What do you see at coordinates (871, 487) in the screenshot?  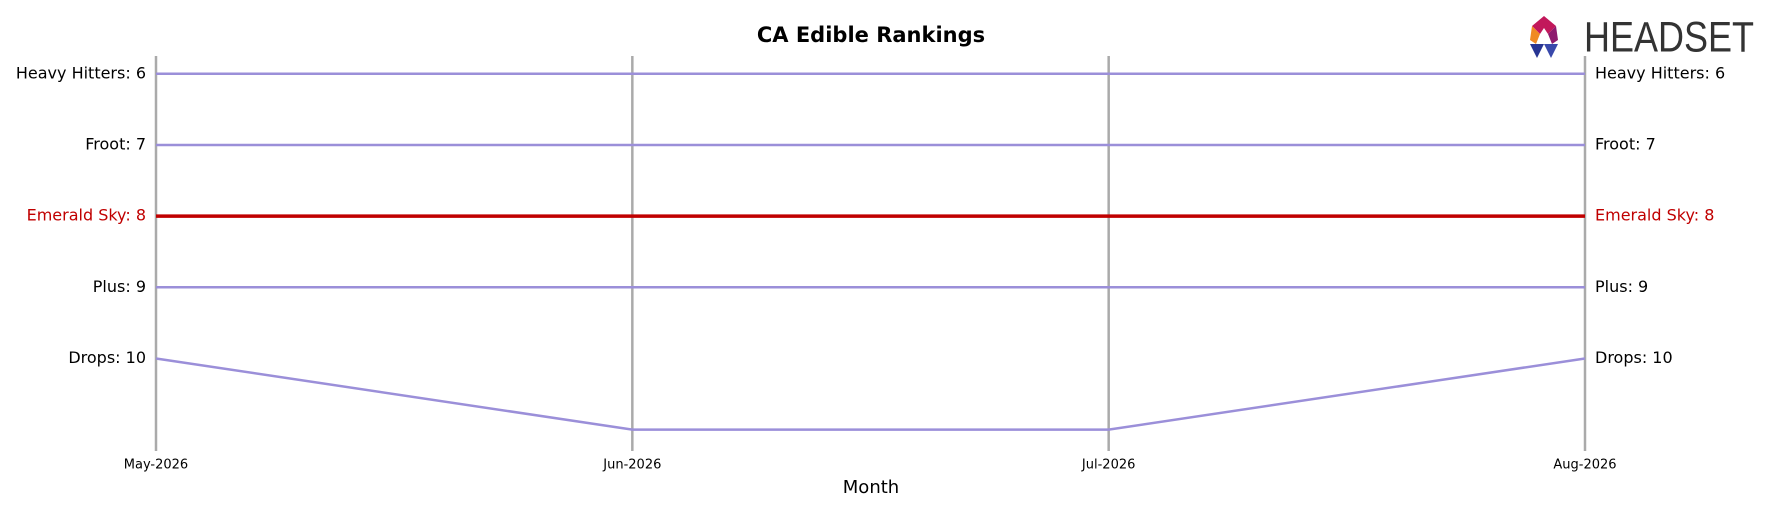 I see `x-axis-label: Month` at bounding box center [871, 487].